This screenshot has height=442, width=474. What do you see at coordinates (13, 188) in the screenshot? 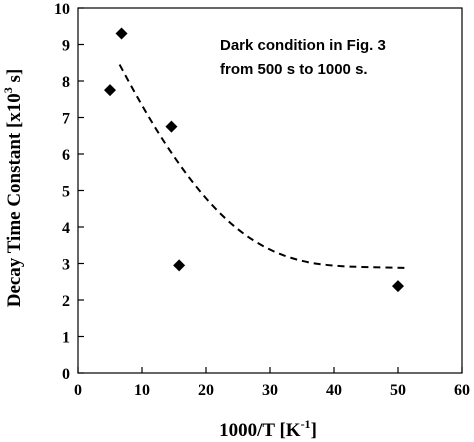
I see `y-axis-label: Decay Time Constant [x103 s]` at bounding box center [13, 188].